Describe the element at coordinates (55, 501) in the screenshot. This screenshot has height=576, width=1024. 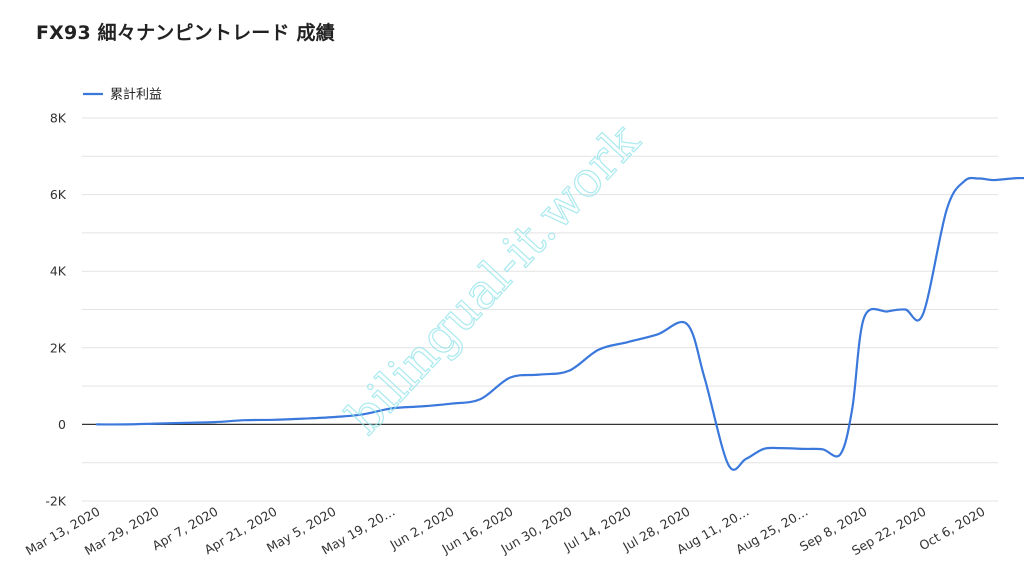
I see `y-tick-label: -2K` at that location.